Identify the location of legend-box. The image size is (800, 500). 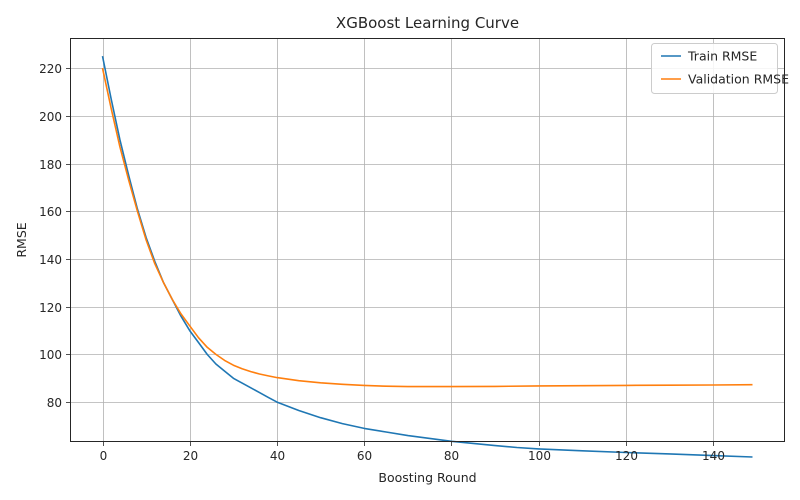
(714, 68).